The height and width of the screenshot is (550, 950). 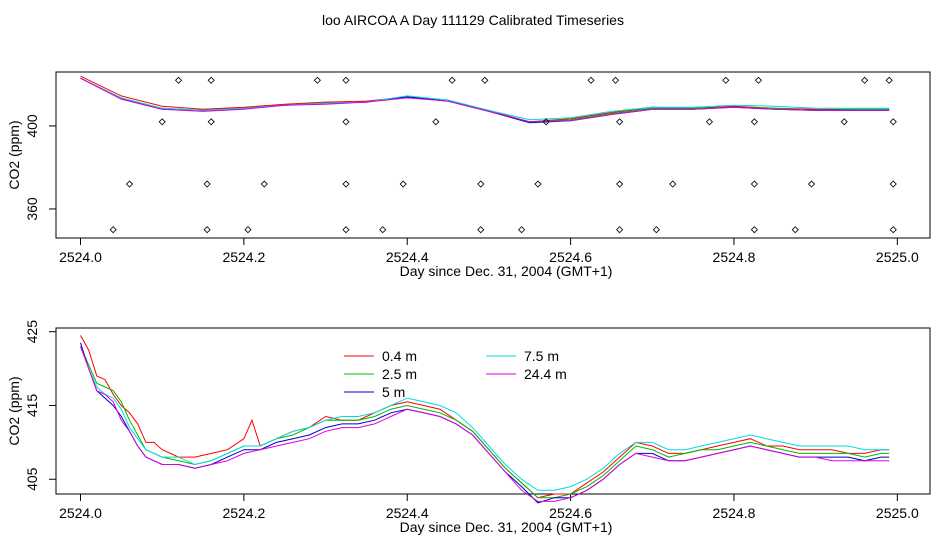 What do you see at coordinates (32, 209) in the screenshot?
I see `y-tick-label: 360` at bounding box center [32, 209].